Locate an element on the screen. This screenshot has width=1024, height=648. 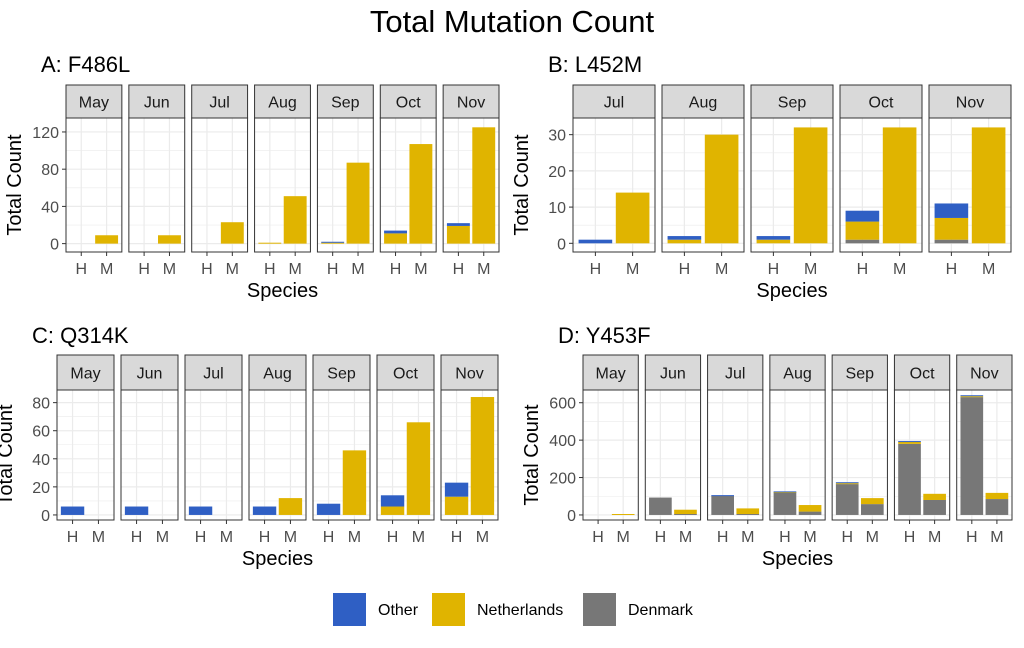
facet-strip-label: Nov is located at coordinates (469, 374).